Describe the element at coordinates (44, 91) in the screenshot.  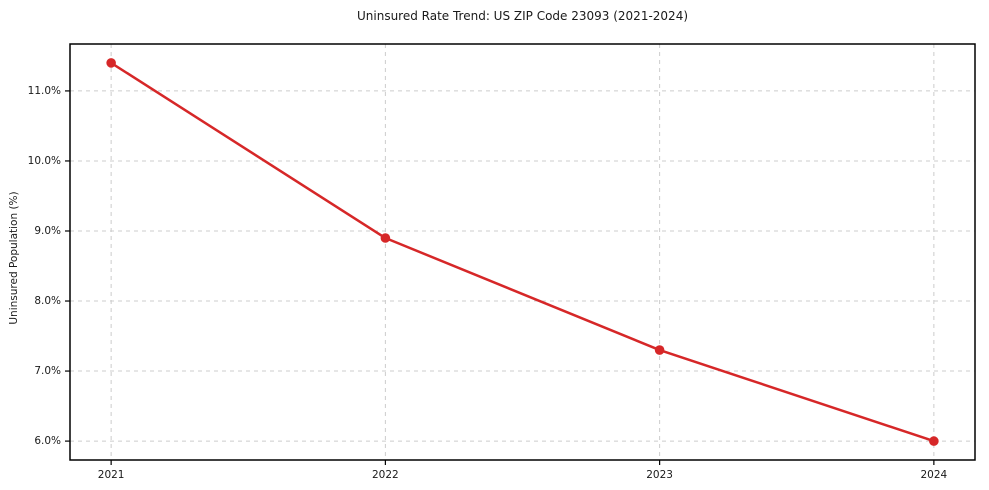
I see `y-tick-label: 11.0%` at that location.